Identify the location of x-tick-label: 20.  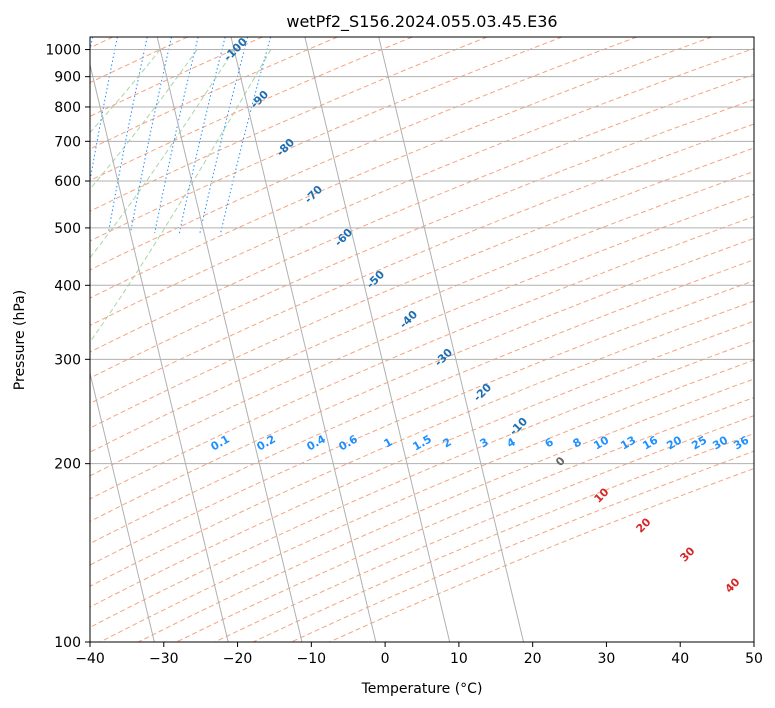
(533, 659).